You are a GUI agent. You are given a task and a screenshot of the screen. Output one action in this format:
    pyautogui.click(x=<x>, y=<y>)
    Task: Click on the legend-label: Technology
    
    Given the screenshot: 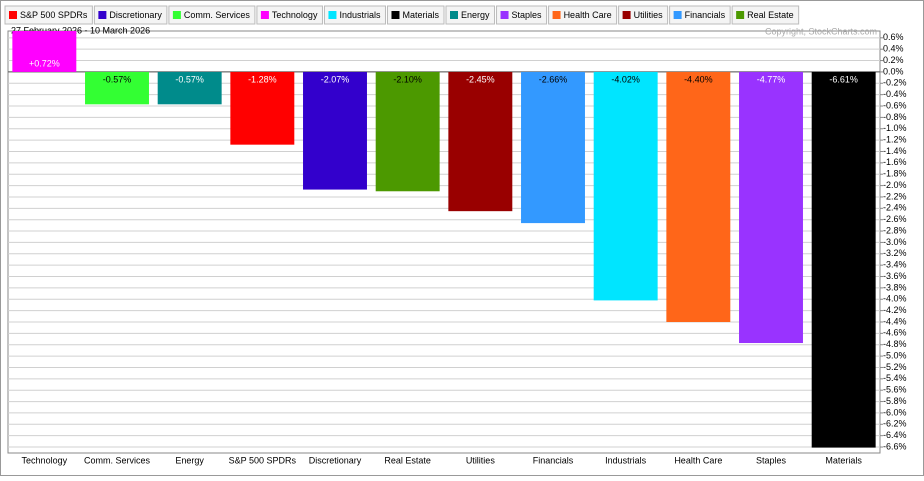 What is the action you would take?
    pyautogui.click(x=295, y=15)
    